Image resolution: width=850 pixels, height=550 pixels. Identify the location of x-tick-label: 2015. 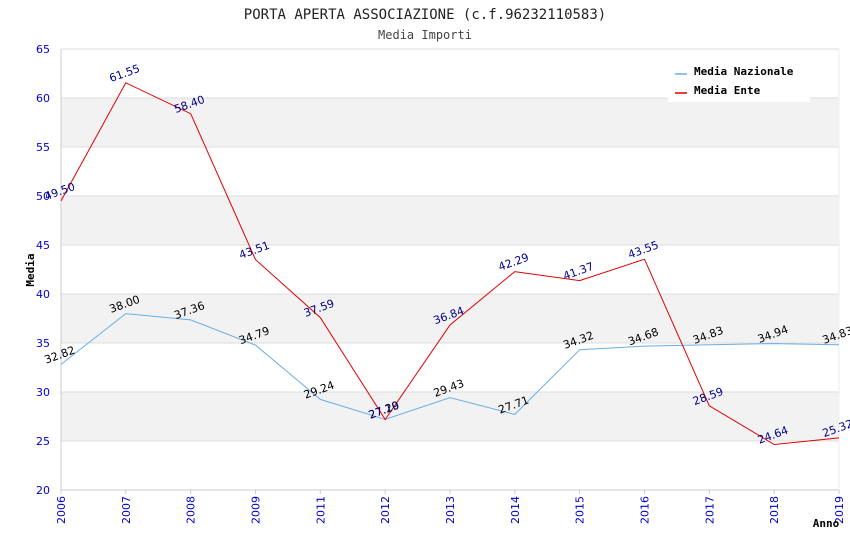
(580, 510).